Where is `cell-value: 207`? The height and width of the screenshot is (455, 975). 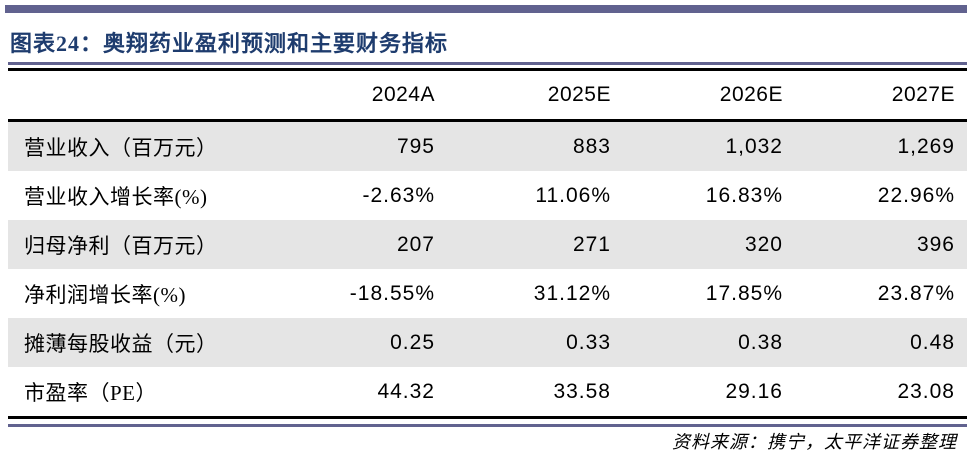 cell-value: 207 is located at coordinates (415, 244).